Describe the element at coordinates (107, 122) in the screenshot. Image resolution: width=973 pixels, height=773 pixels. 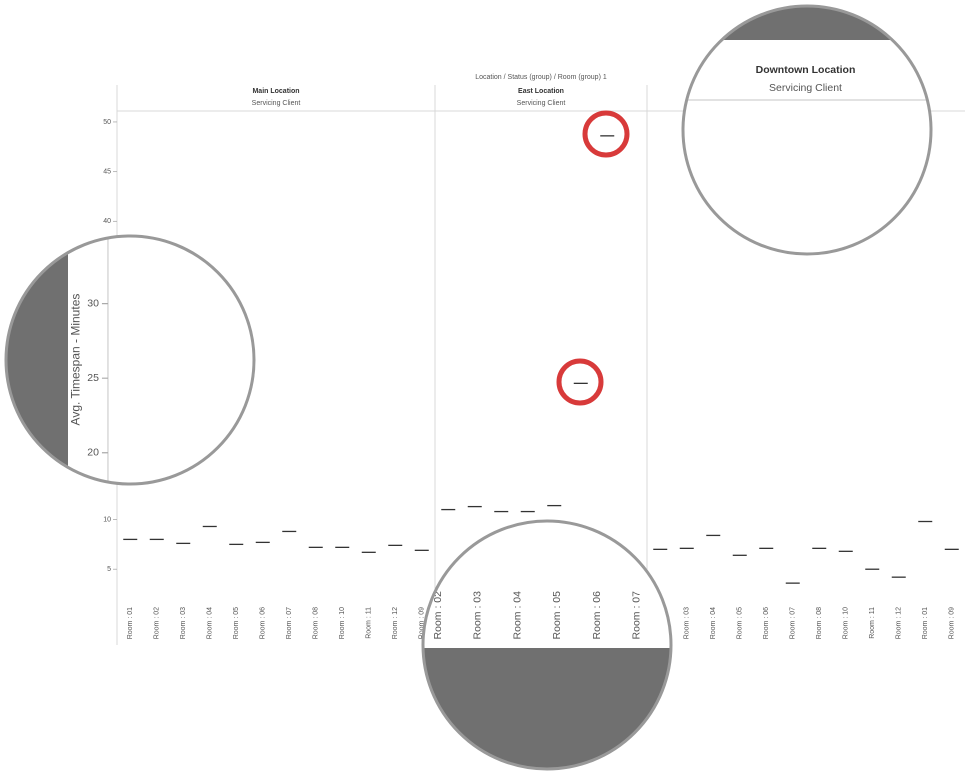
I see `y-tick-label: 50` at that location.